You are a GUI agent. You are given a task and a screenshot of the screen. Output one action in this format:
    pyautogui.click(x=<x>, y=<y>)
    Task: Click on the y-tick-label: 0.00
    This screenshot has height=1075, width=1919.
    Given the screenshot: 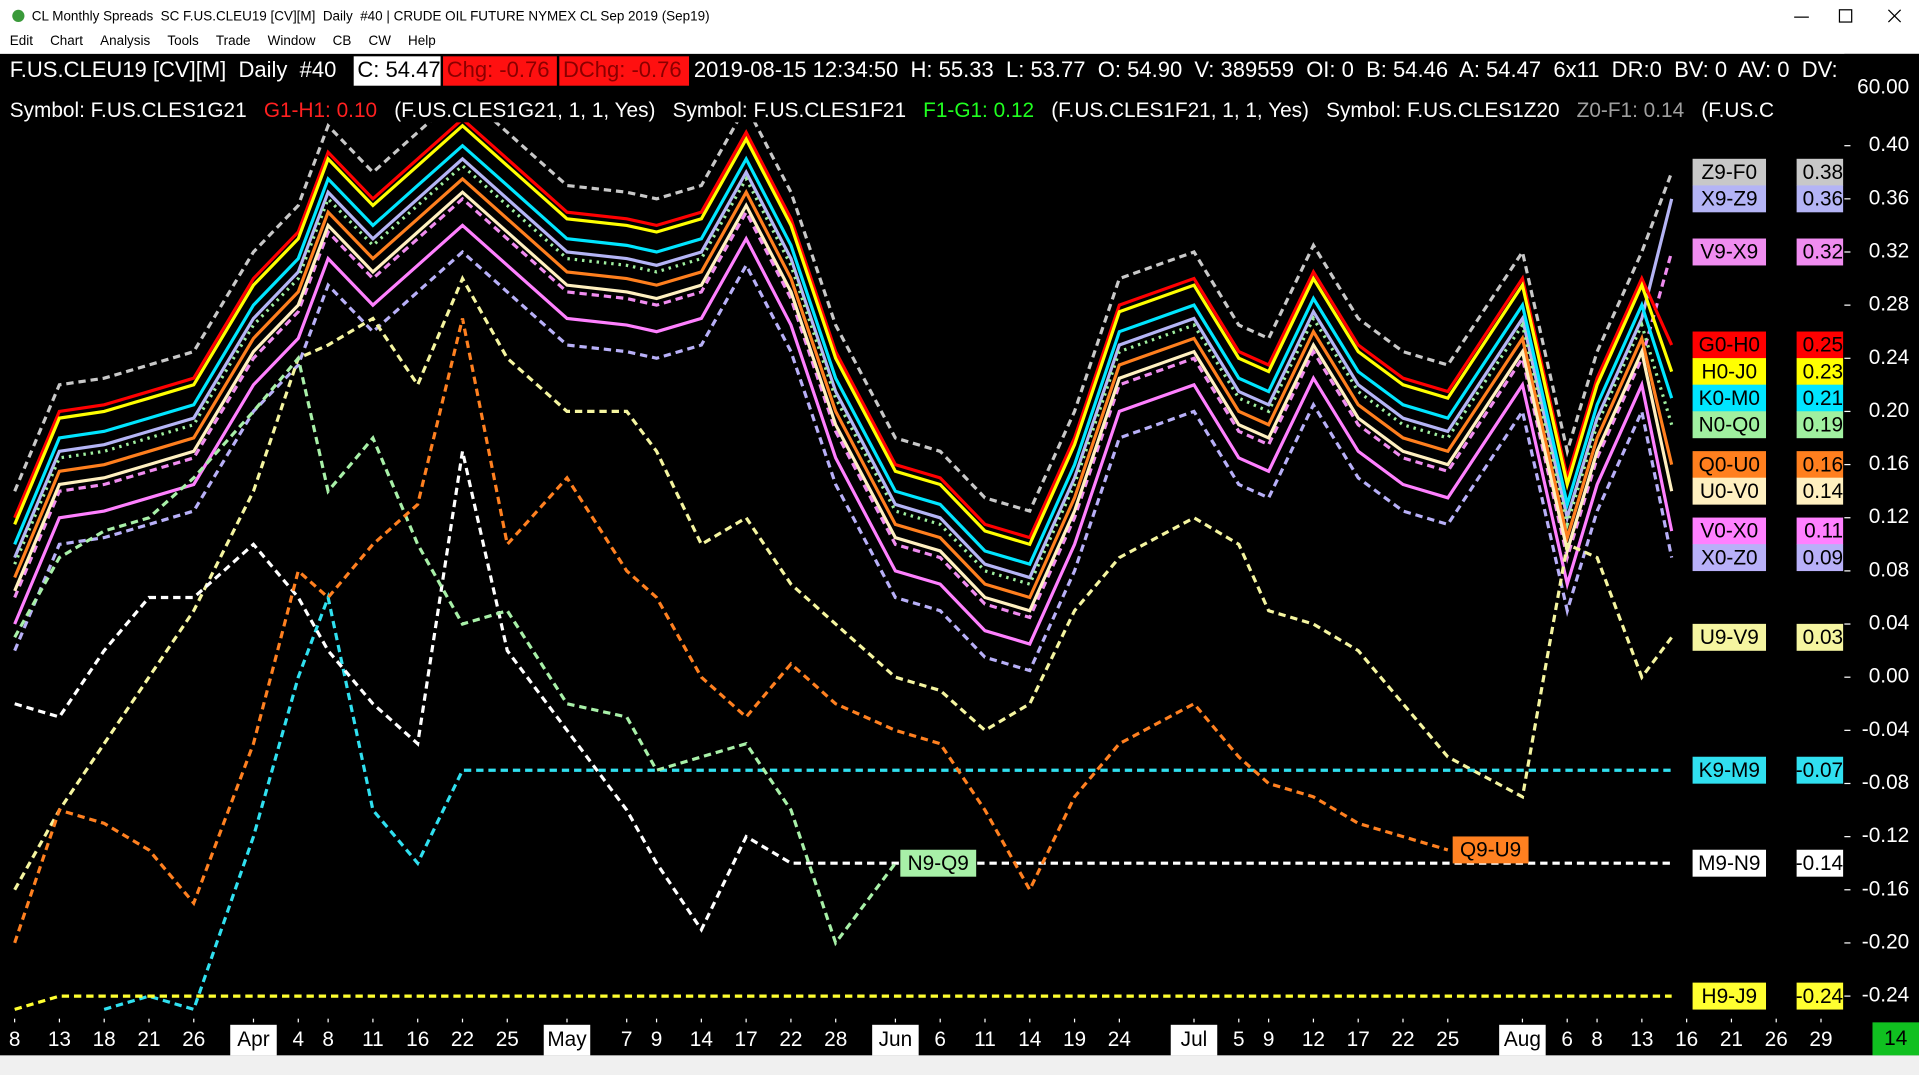 What is the action you would take?
    pyautogui.click(x=1889, y=676)
    